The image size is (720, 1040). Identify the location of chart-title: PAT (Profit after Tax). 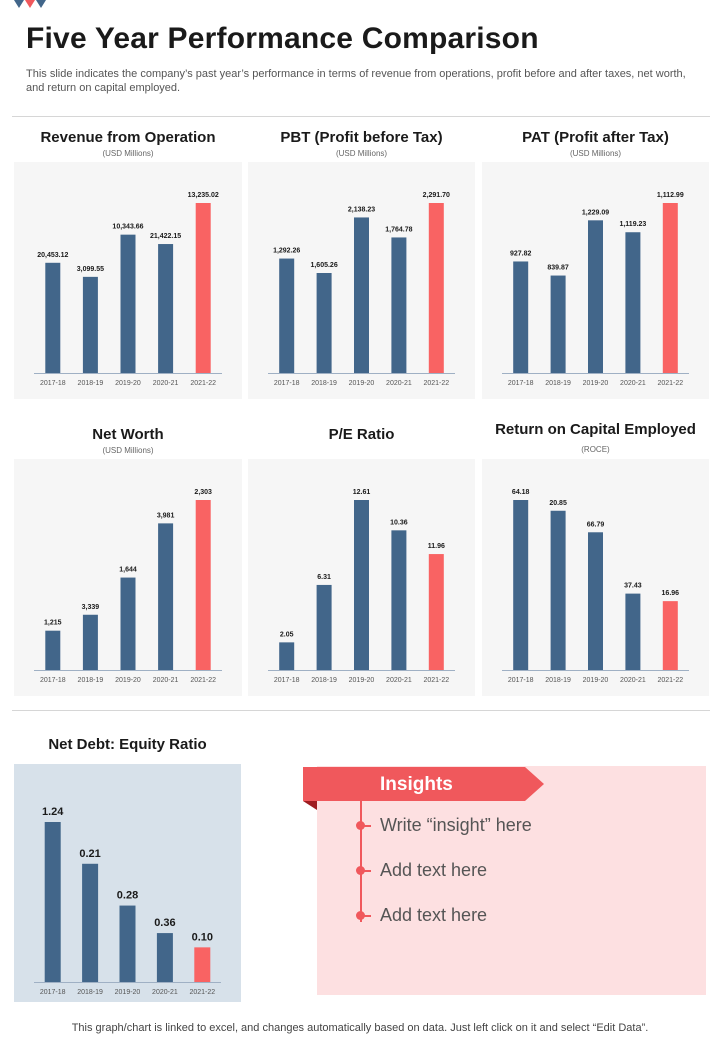
(595, 137).